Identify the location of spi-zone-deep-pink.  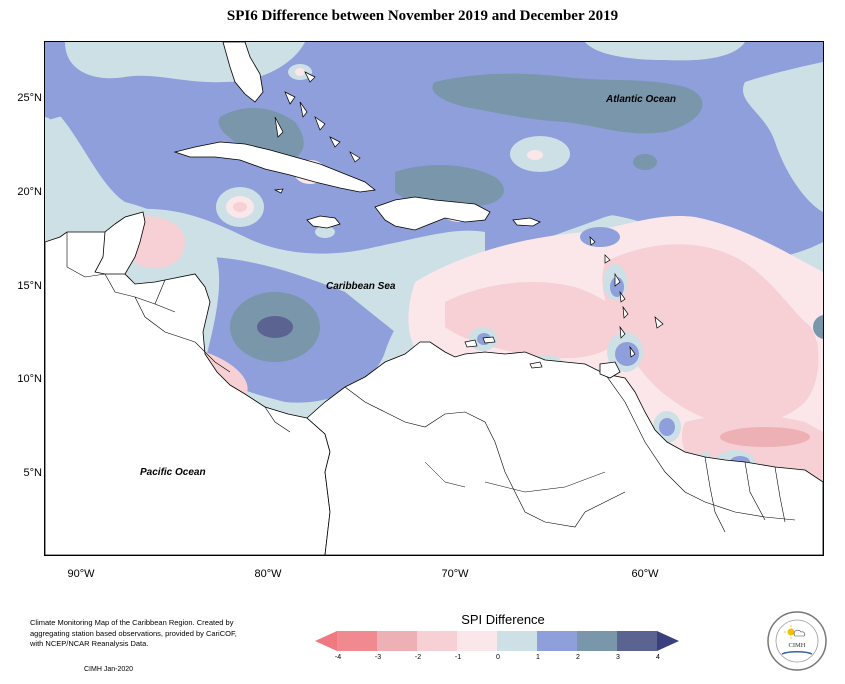
(765, 437).